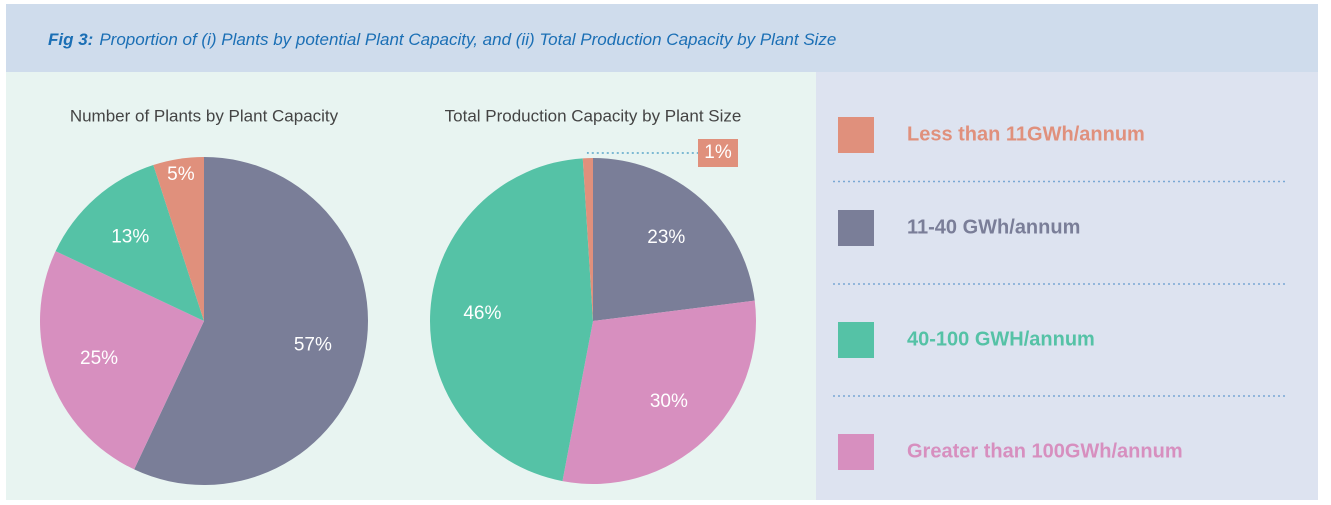  Describe the element at coordinates (204, 115) in the screenshot. I see `pie-title: Number of Plants by Plant Capacity` at that location.